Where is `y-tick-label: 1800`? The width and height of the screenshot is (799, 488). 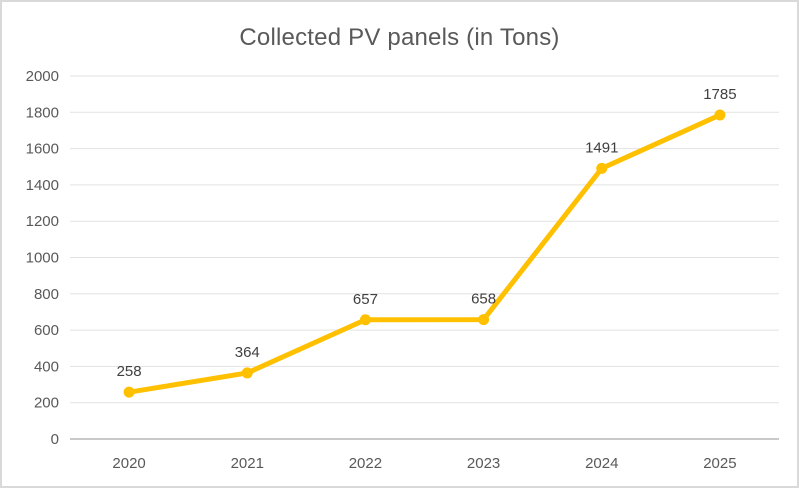
y-tick-label: 1800 is located at coordinates (42, 112).